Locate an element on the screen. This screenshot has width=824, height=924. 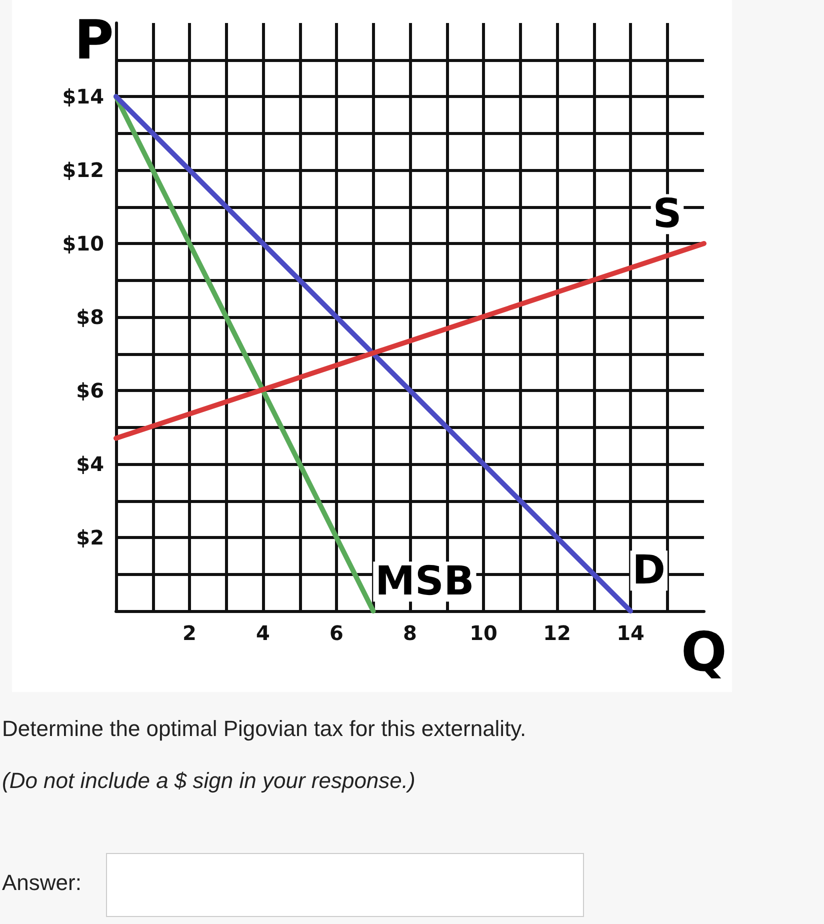
series-label: D is located at coordinates (649, 571).